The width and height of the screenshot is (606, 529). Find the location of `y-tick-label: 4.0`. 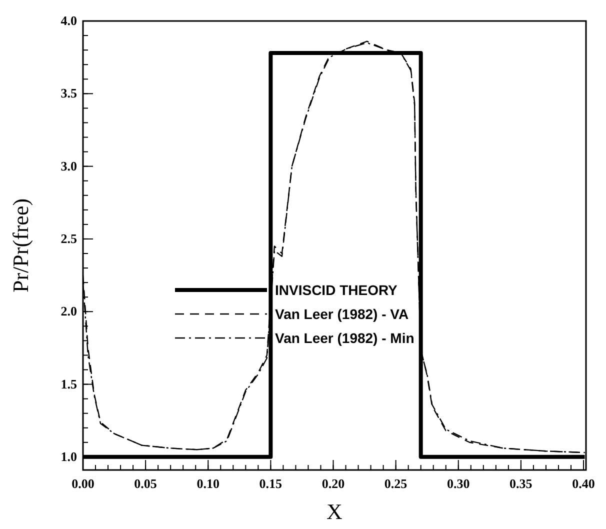

y-tick-label: 4.0 is located at coordinates (68, 20).